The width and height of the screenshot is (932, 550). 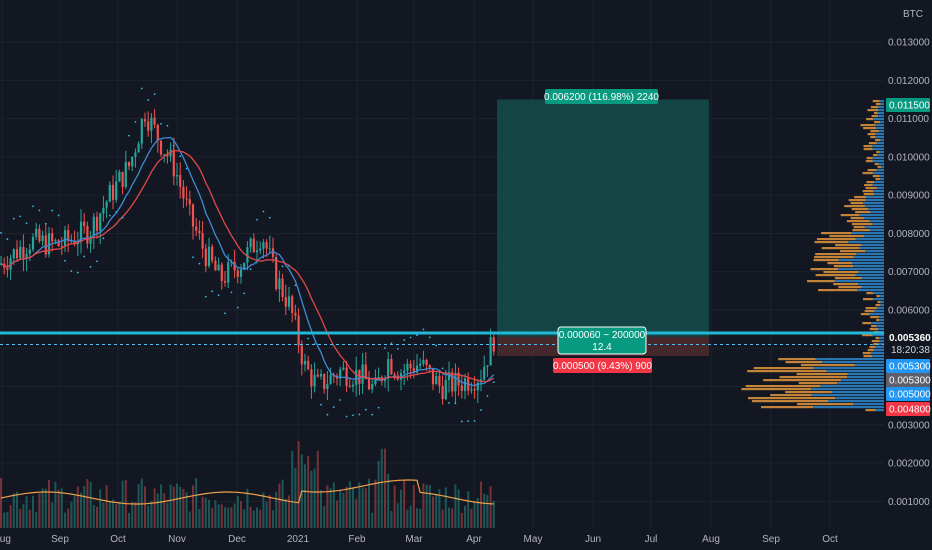 What do you see at coordinates (298, 539) in the screenshot?
I see `x-tick-label: 2021` at bounding box center [298, 539].